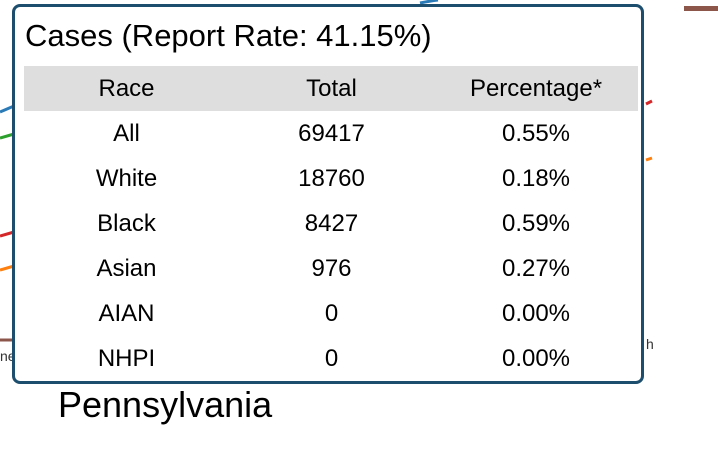  I want to click on table-row: NHPI 0 0.00%, so click(331, 358).